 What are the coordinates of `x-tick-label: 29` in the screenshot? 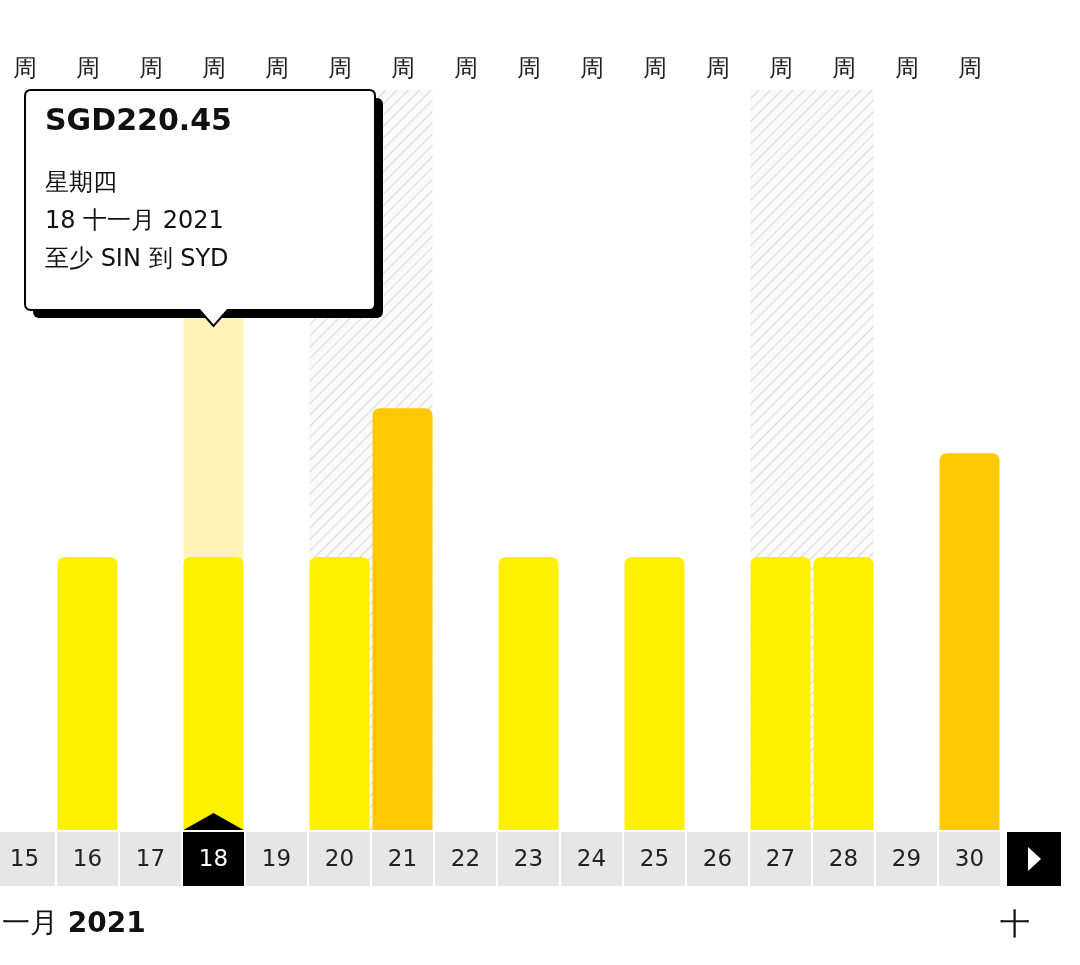 It's located at (906, 858).